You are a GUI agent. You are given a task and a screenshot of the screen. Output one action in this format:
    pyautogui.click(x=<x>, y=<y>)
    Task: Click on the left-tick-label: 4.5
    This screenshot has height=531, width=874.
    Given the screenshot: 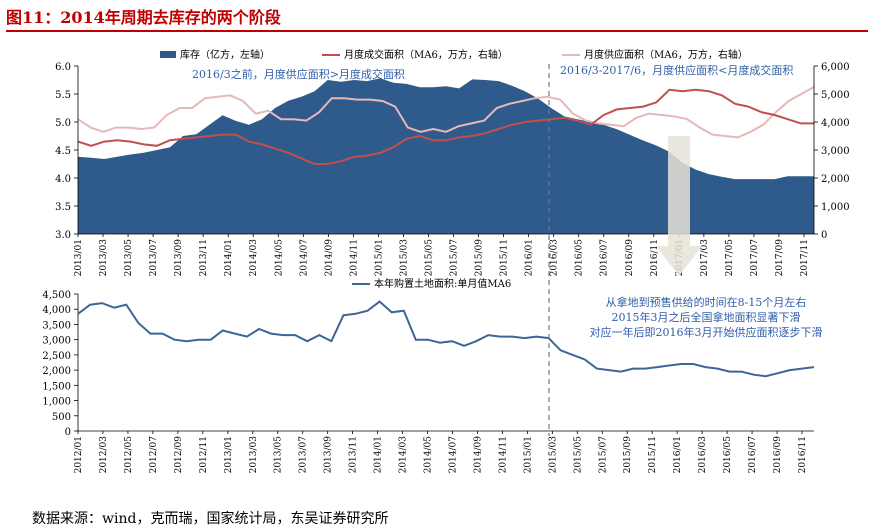 What is the action you would take?
    pyautogui.click(x=63, y=151)
    